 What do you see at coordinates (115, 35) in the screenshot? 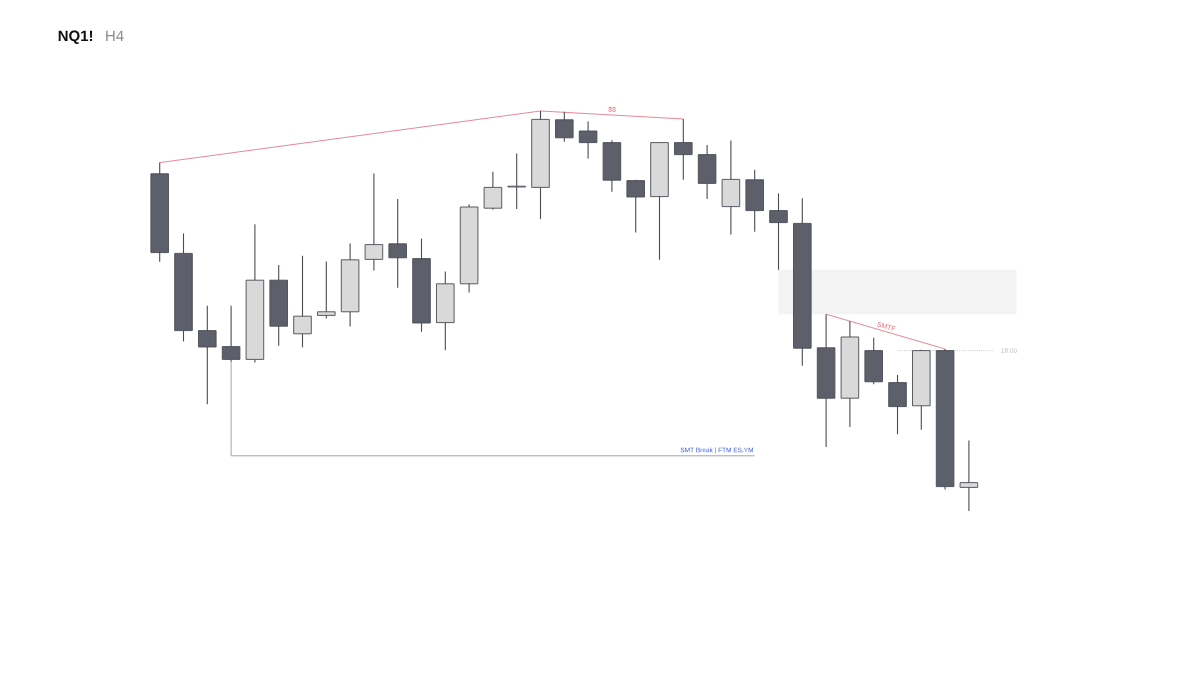
I see `chart-subtitle: H4` at bounding box center [115, 35].